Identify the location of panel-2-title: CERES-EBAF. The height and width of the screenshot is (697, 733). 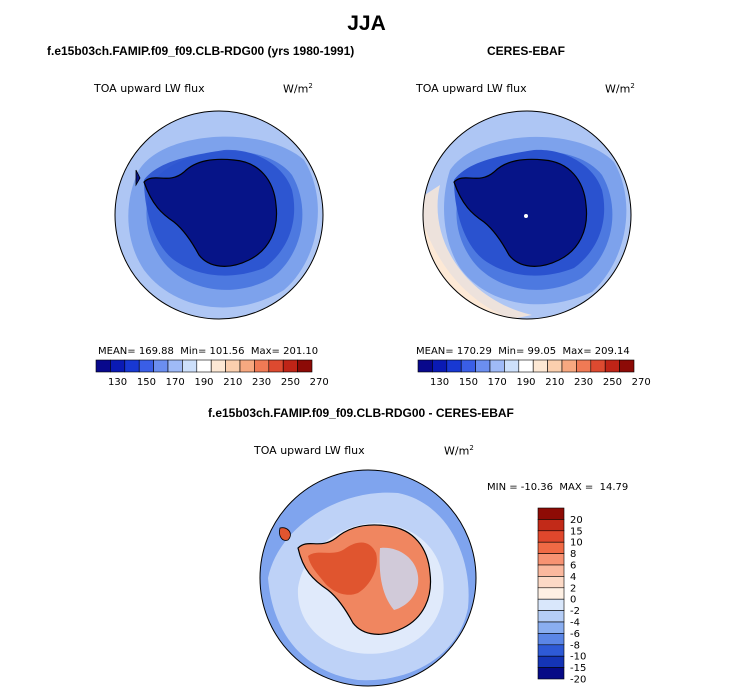
(526, 51).